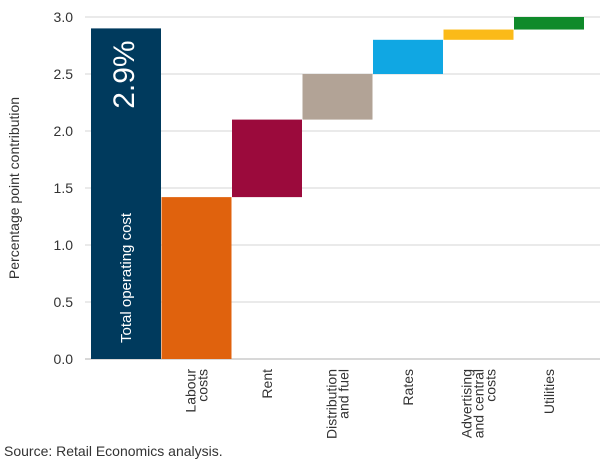 The height and width of the screenshot is (462, 603). What do you see at coordinates (467, 403) in the screenshot?
I see `svg-text: Advertising` at bounding box center [467, 403].